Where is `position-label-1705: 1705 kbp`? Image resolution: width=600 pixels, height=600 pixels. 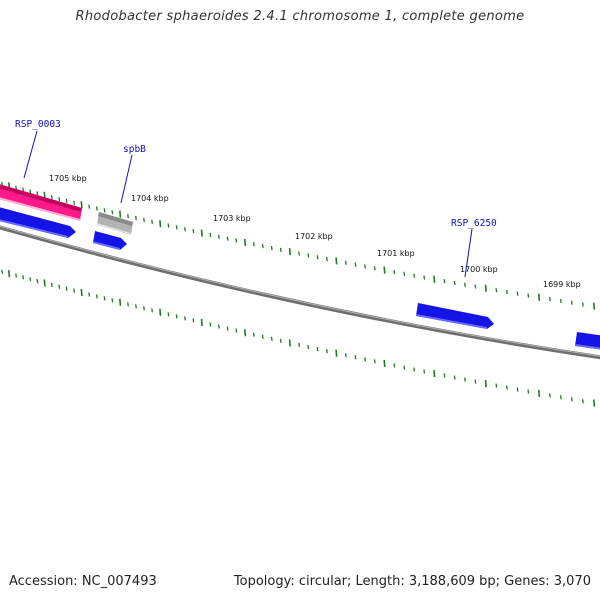
position-label-1705: 1705 kbp is located at coordinates (68, 178).